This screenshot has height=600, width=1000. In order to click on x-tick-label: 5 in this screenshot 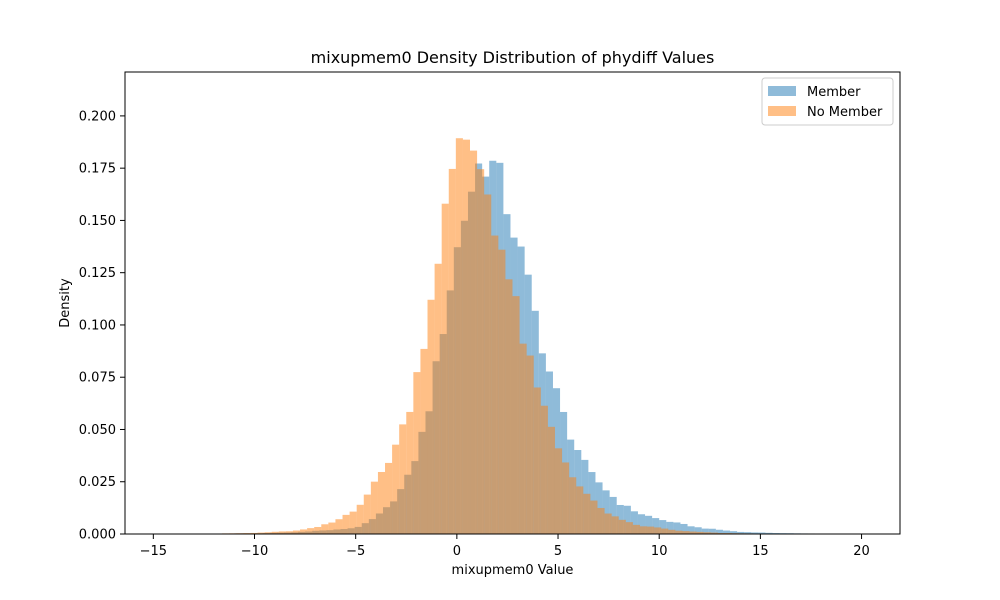, I will do `click(558, 551)`.